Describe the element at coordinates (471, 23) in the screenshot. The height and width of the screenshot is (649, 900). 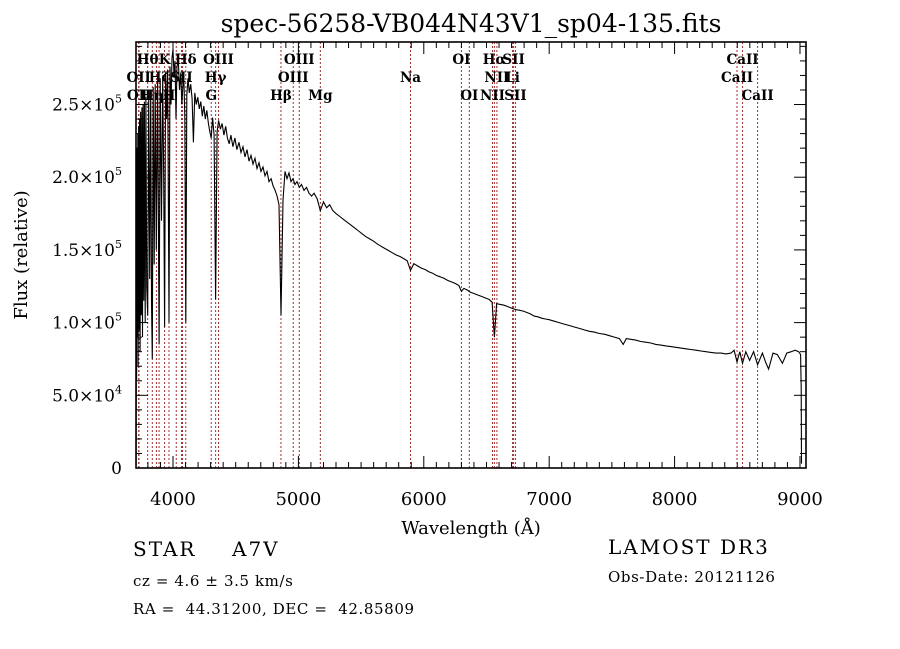
I see `plot-title: spec-56258-VB044N43V1_sp04-135.fits` at that location.